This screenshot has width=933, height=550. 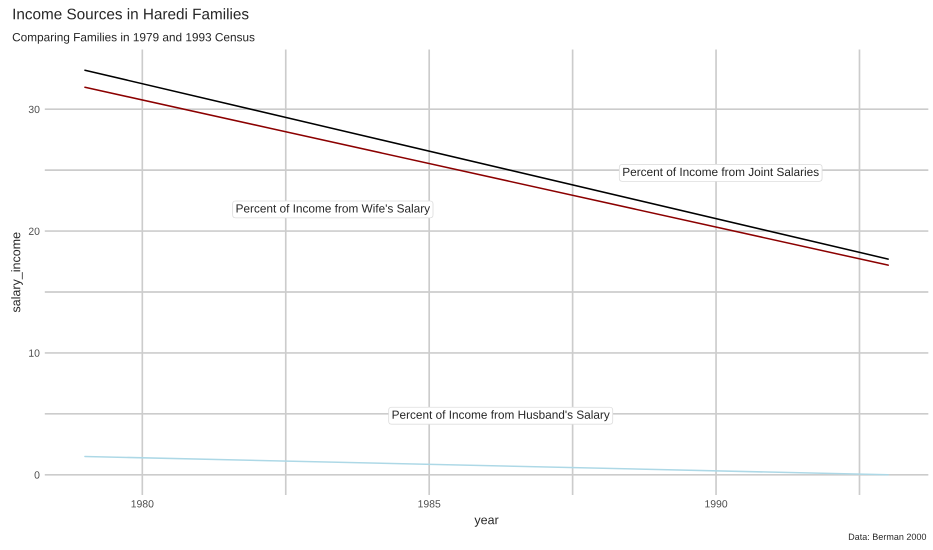 I want to click on text: Data: Berman 2000, so click(x=887, y=537).